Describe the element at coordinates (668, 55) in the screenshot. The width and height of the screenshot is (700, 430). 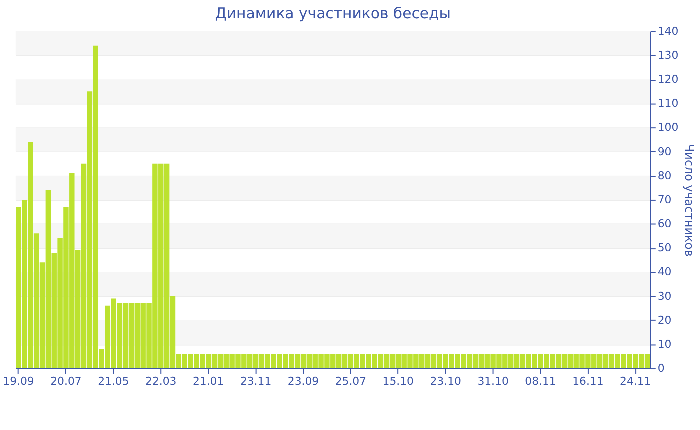
I see `y-tick-label: 130` at that location.